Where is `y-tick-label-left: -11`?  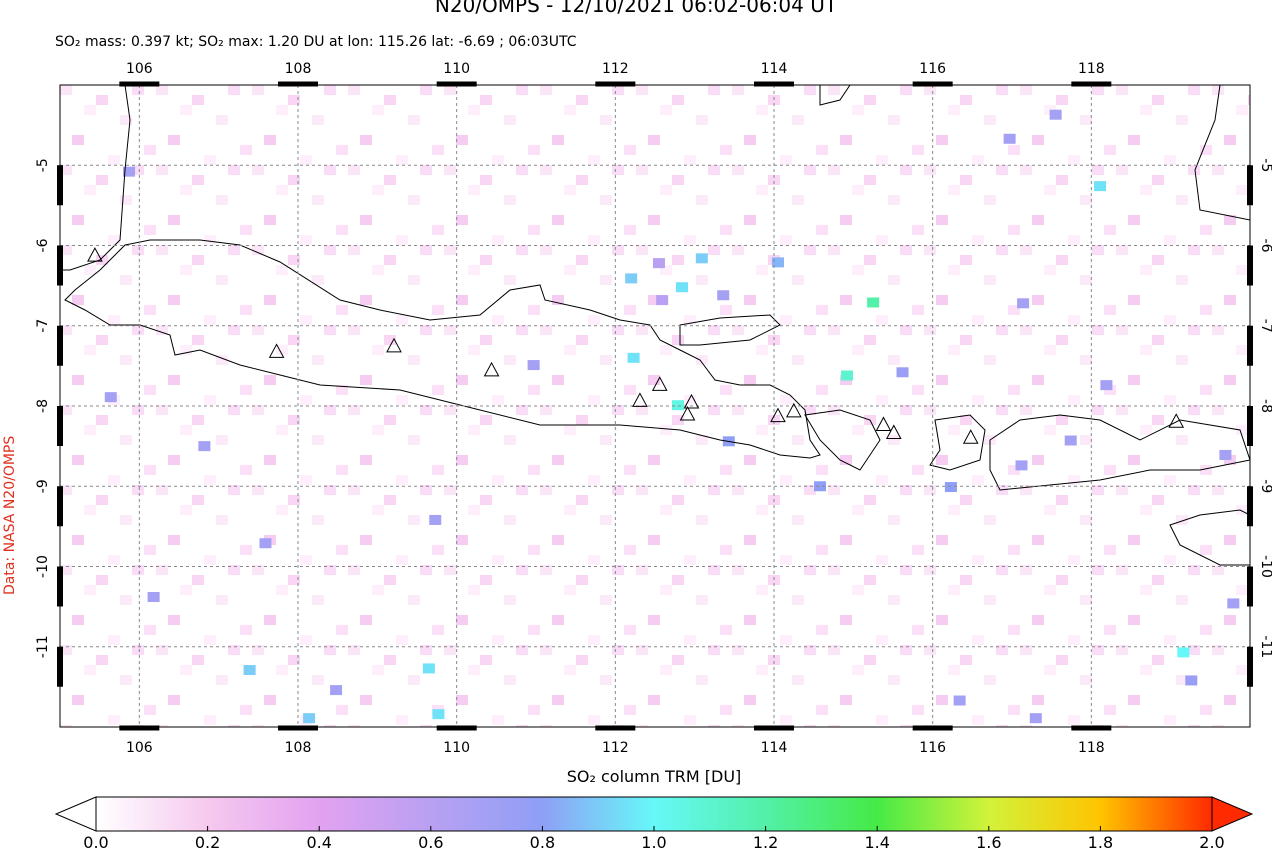
y-tick-label-left: -11 is located at coordinates (43, 646).